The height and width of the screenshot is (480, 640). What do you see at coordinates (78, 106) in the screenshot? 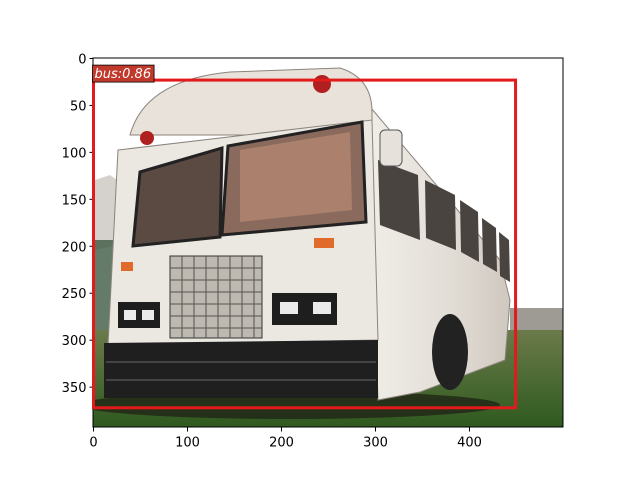
I see `y-tick-label: 50` at bounding box center [78, 106].